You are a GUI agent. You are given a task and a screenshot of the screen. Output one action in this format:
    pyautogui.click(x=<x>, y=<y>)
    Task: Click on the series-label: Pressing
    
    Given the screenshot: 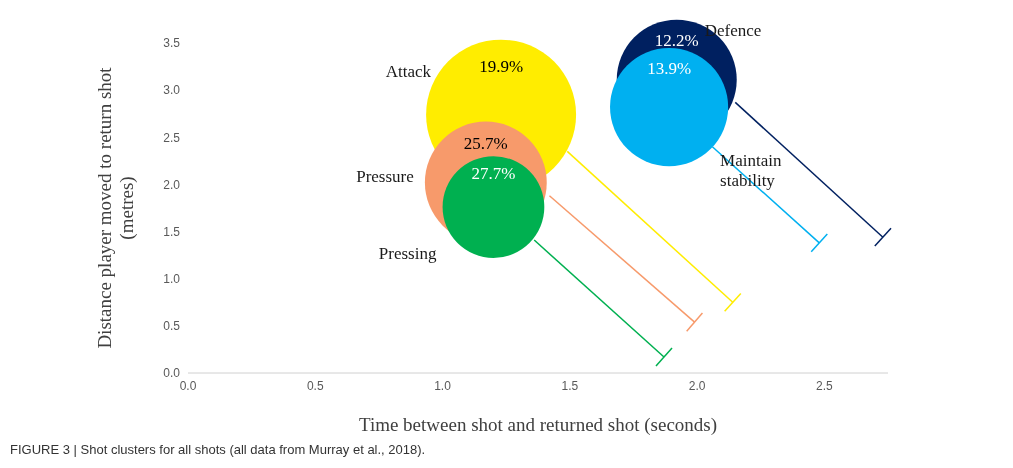 What is the action you would take?
    pyautogui.click(x=407, y=253)
    